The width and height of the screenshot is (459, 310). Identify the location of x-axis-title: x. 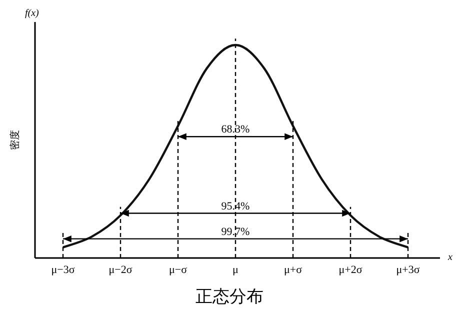
(450, 257).